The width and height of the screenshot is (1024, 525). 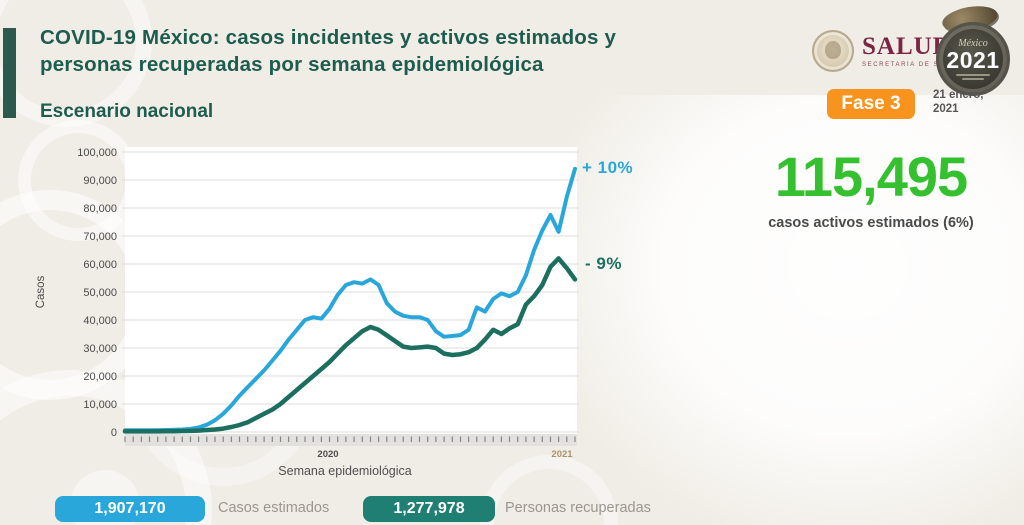 What do you see at coordinates (912, 50) in the screenshot?
I see `salud-wordmark: SALUD SECRETARÍA DE SALUD` at bounding box center [912, 50].